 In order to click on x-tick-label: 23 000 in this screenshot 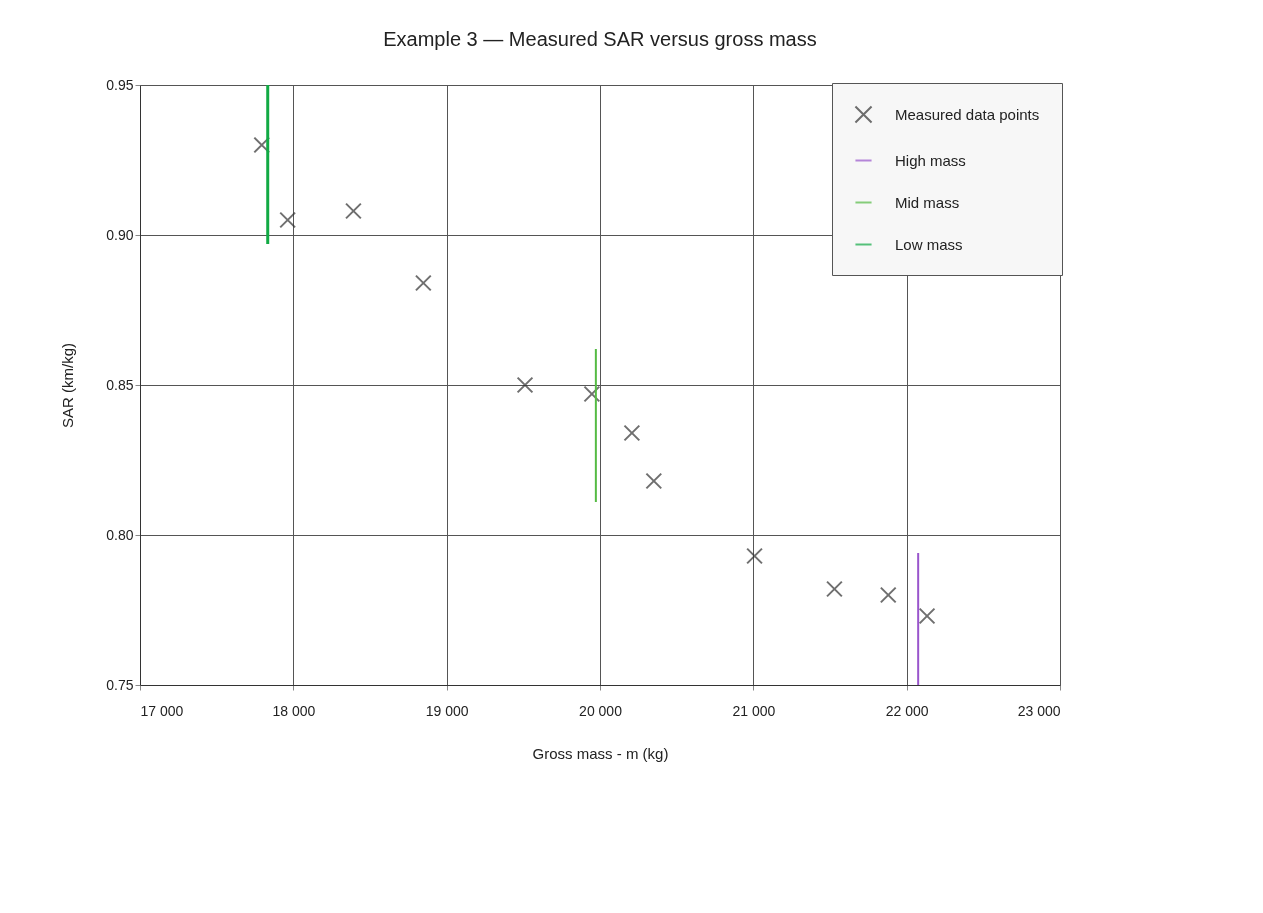, I will do `click(1039, 710)`.